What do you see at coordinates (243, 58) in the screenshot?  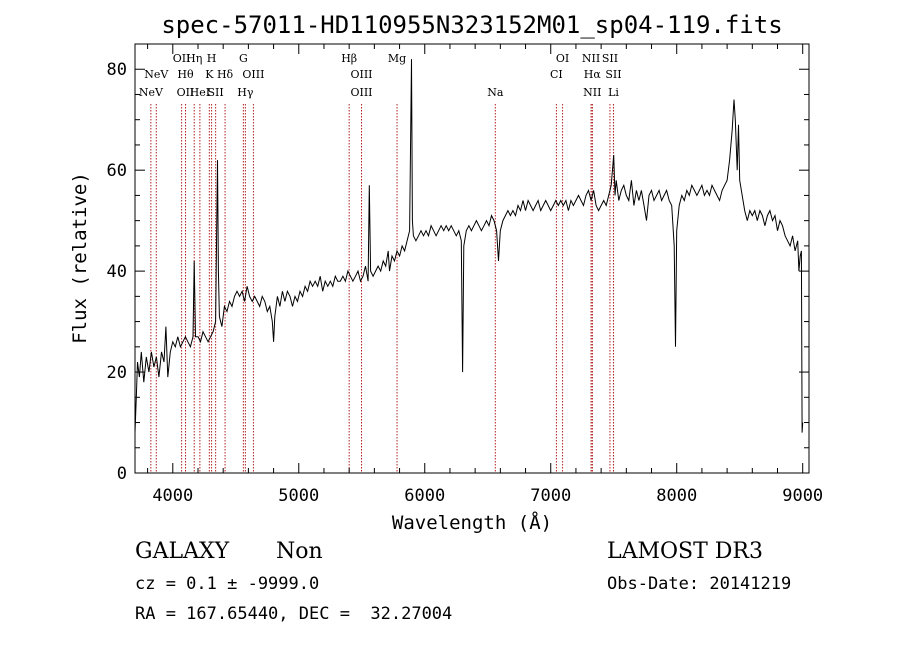 I see `emission-line-label-11: G` at bounding box center [243, 58].